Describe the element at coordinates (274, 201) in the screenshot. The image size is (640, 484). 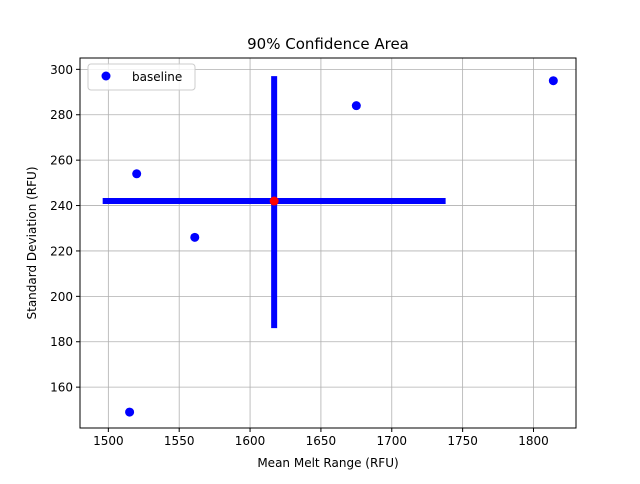
I see `center-point` at that location.